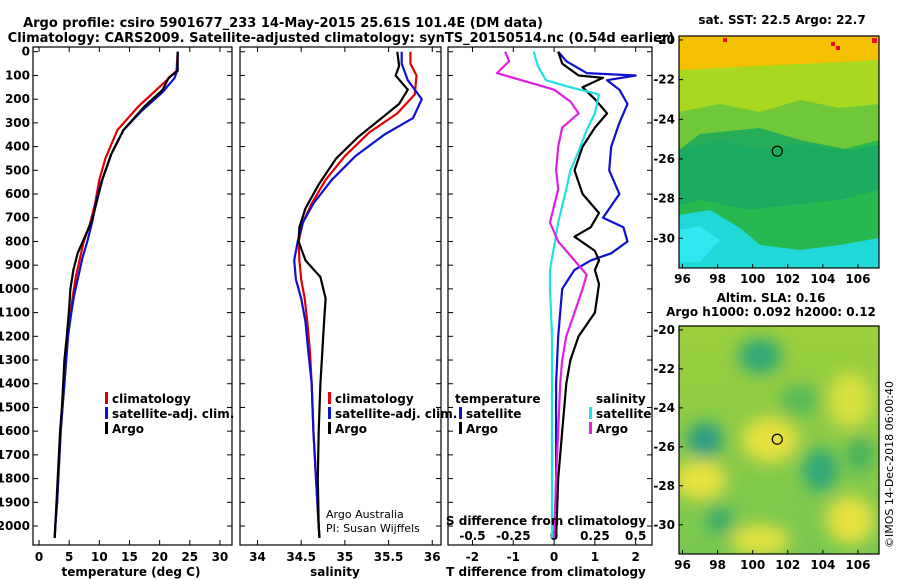 Image resolution: width=900 pixels, height=580 pixels. What do you see at coordinates (15, 455) in the screenshot?
I see `y-tick-label: 1700` at bounding box center [15, 455].